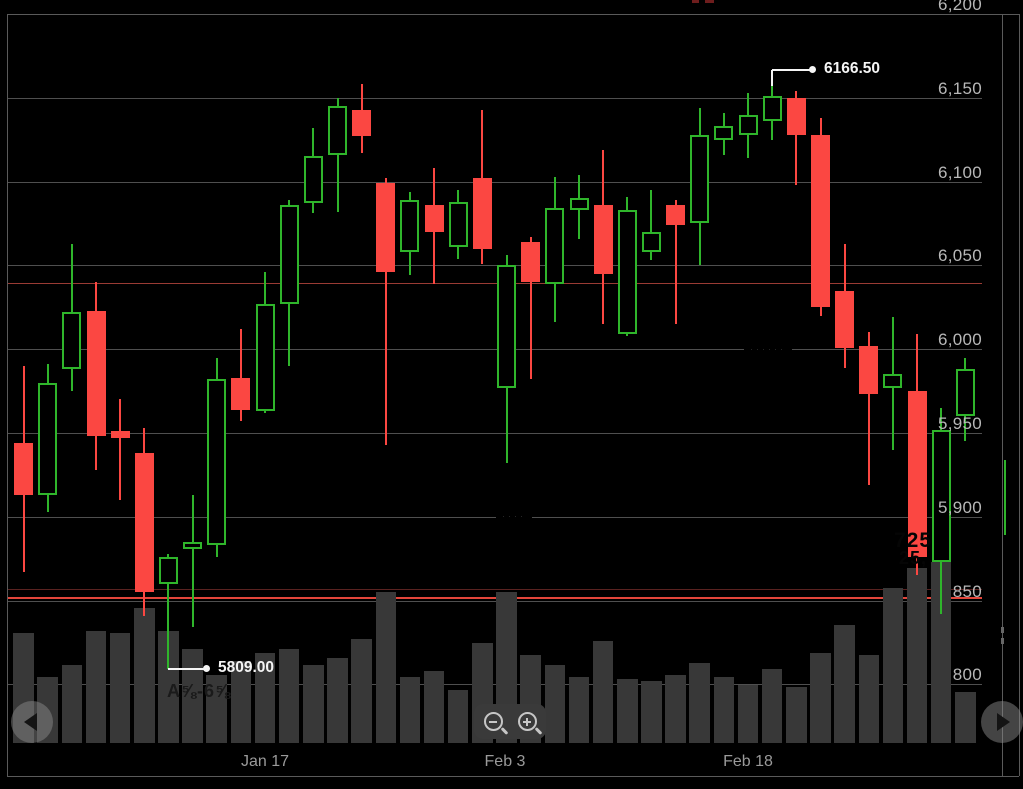 Image resolution: width=1023 pixels, height=789 pixels. I want to click on zoom-out-button, so click(493, 722).